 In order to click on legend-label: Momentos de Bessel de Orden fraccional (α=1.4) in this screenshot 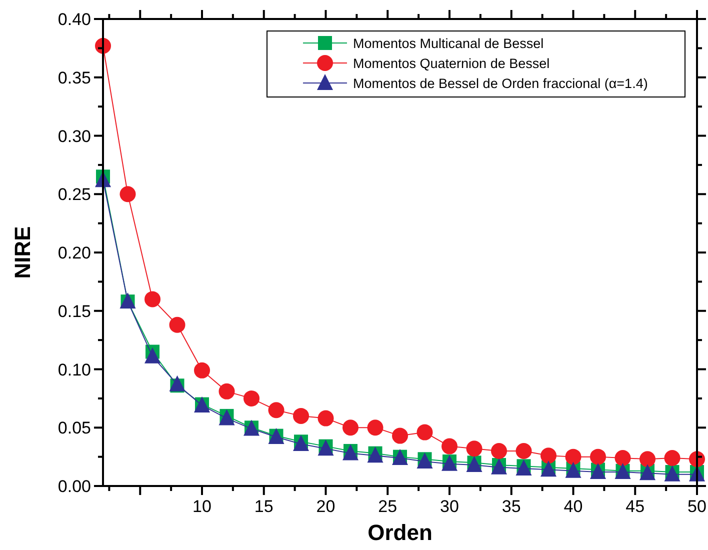, I will do `click(500, 83)`.